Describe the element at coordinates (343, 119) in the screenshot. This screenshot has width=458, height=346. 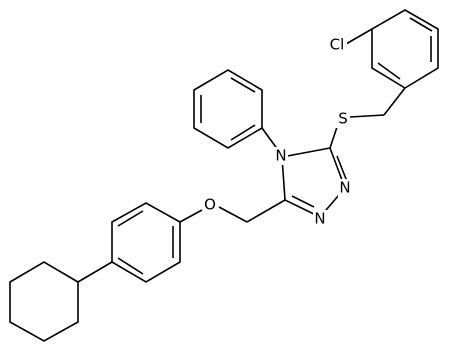
I see `atom-label: S` at that location.